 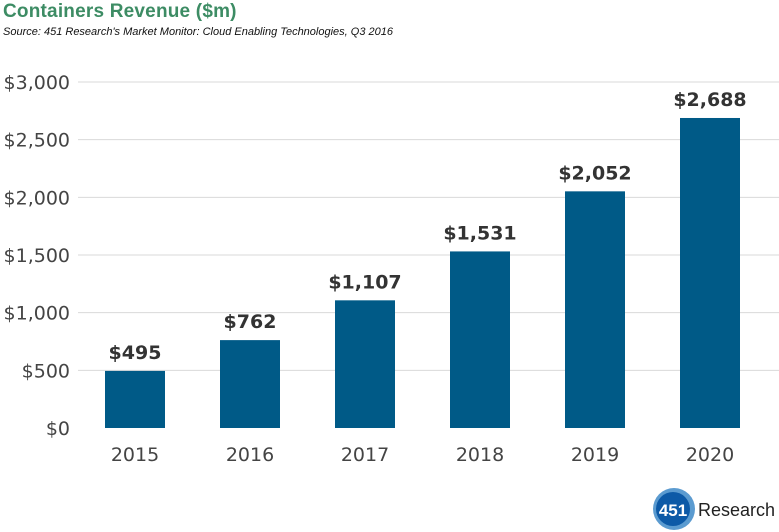 I want to click on data-label: $762, so click(x=250, y=322).